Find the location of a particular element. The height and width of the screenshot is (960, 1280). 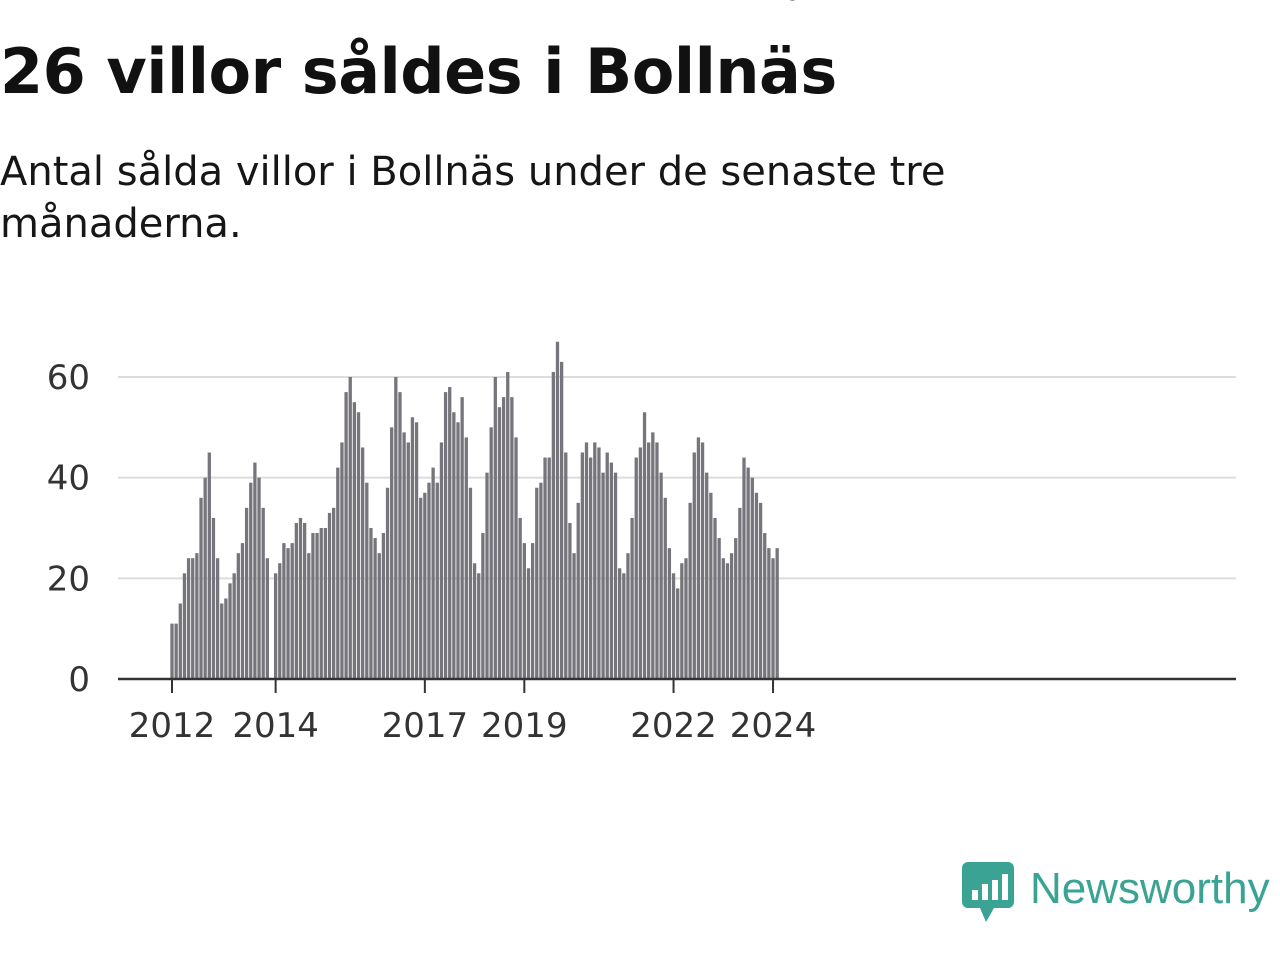

x-tick-label: 2014 is located at coordinates (275, 726).